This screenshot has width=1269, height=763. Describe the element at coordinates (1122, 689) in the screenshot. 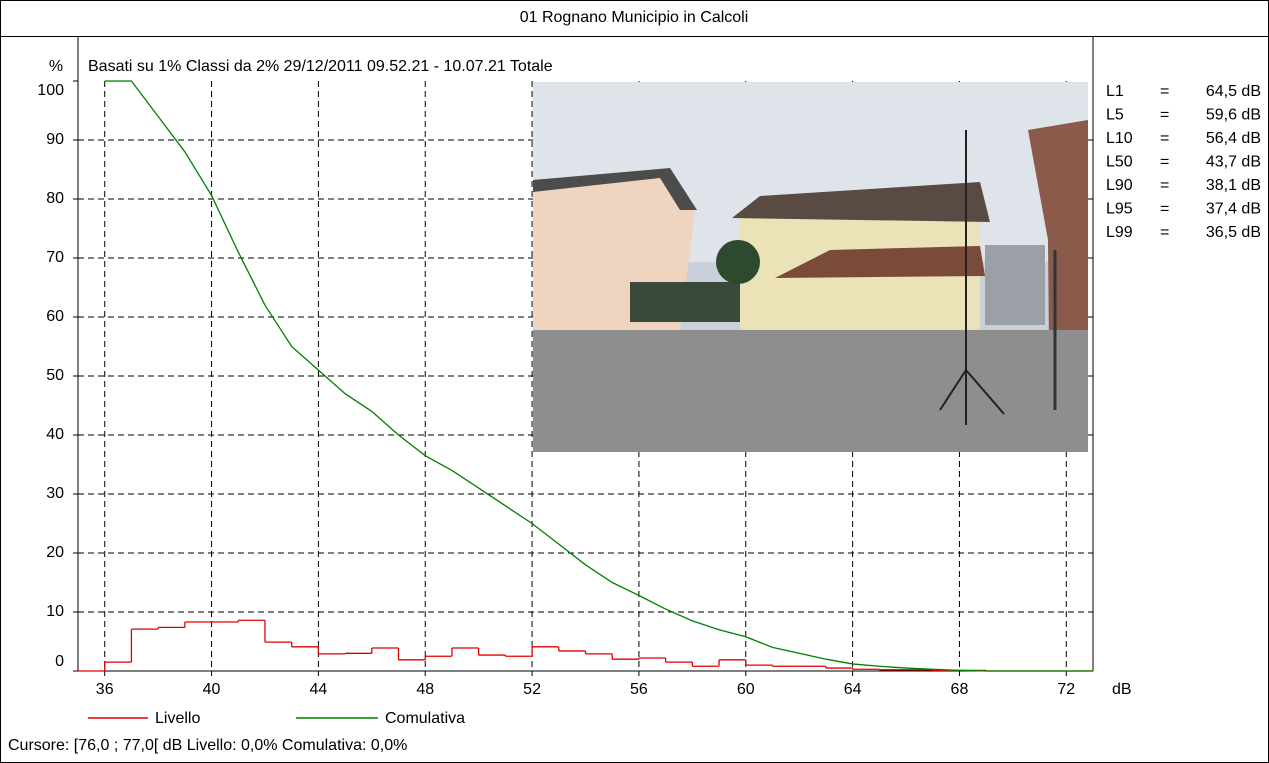

I see `x-axis-label: dB` at that location.